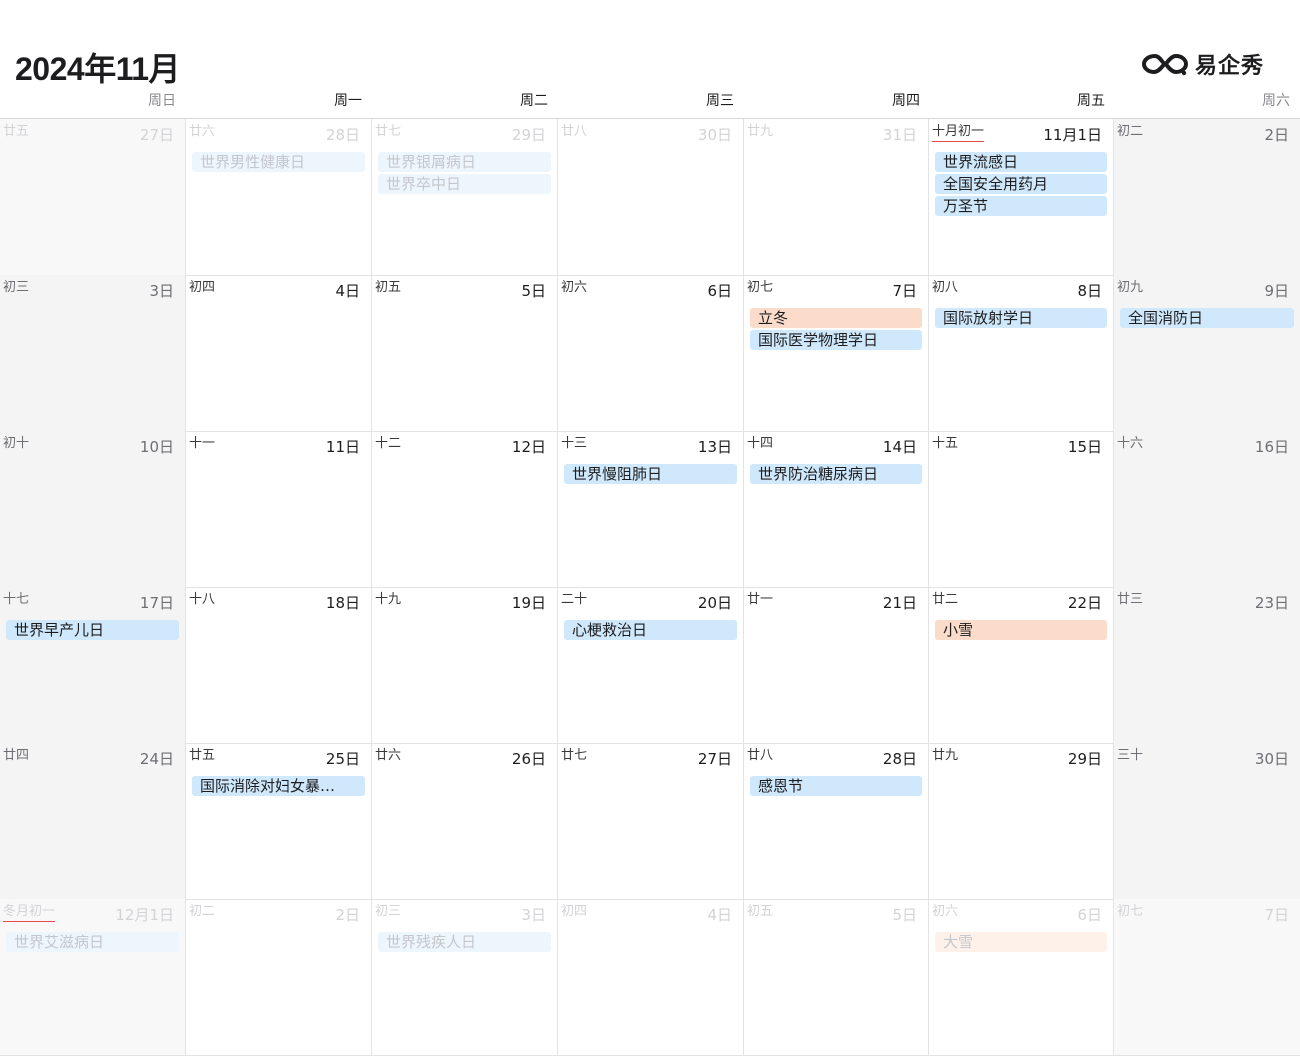  I want to click on day-cell: 初七 7日立冬 国际医学物理学日, so click(836, 353).